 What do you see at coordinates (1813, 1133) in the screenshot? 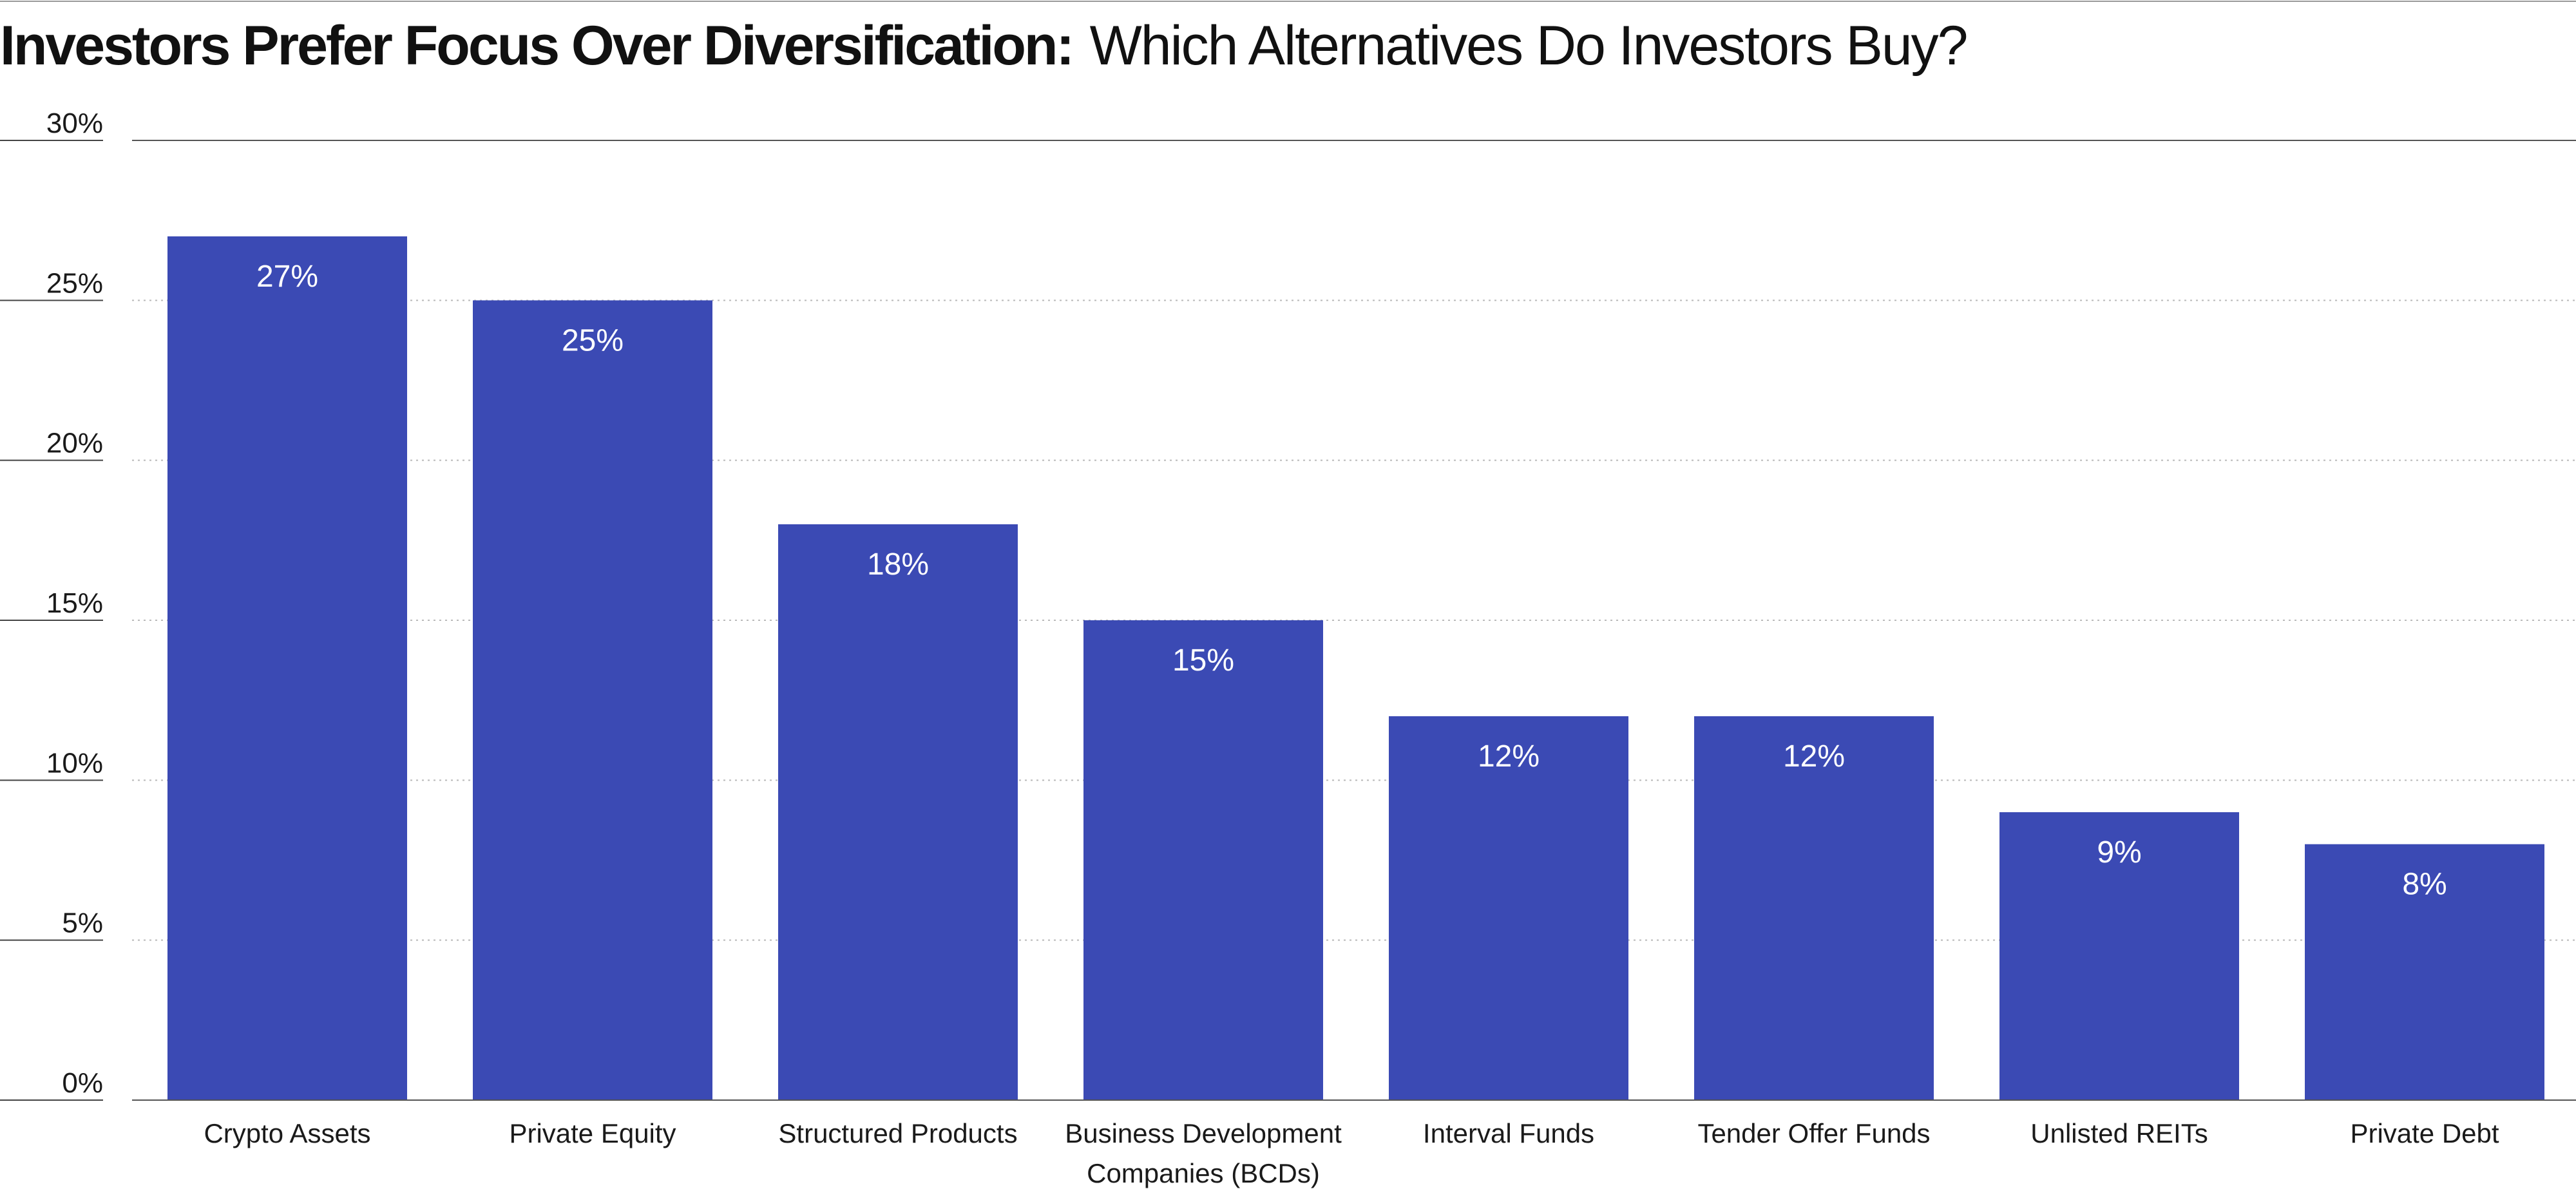
I see `x-category-label: Tender Offer Funds` at bounding box center [1813, 1133].